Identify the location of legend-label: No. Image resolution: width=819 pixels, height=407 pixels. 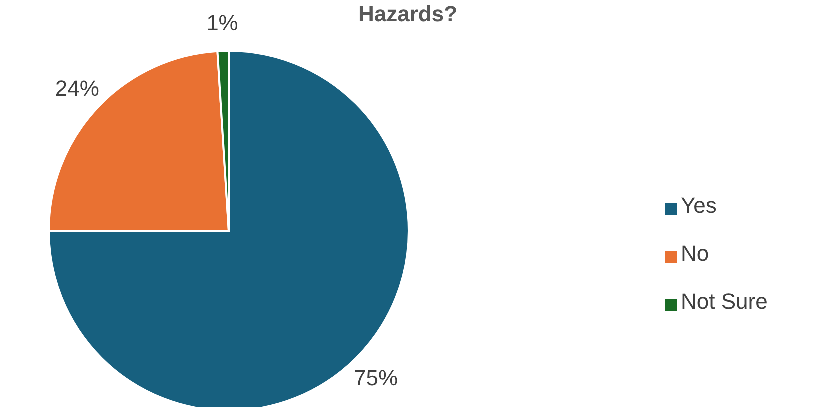
(695, 253).